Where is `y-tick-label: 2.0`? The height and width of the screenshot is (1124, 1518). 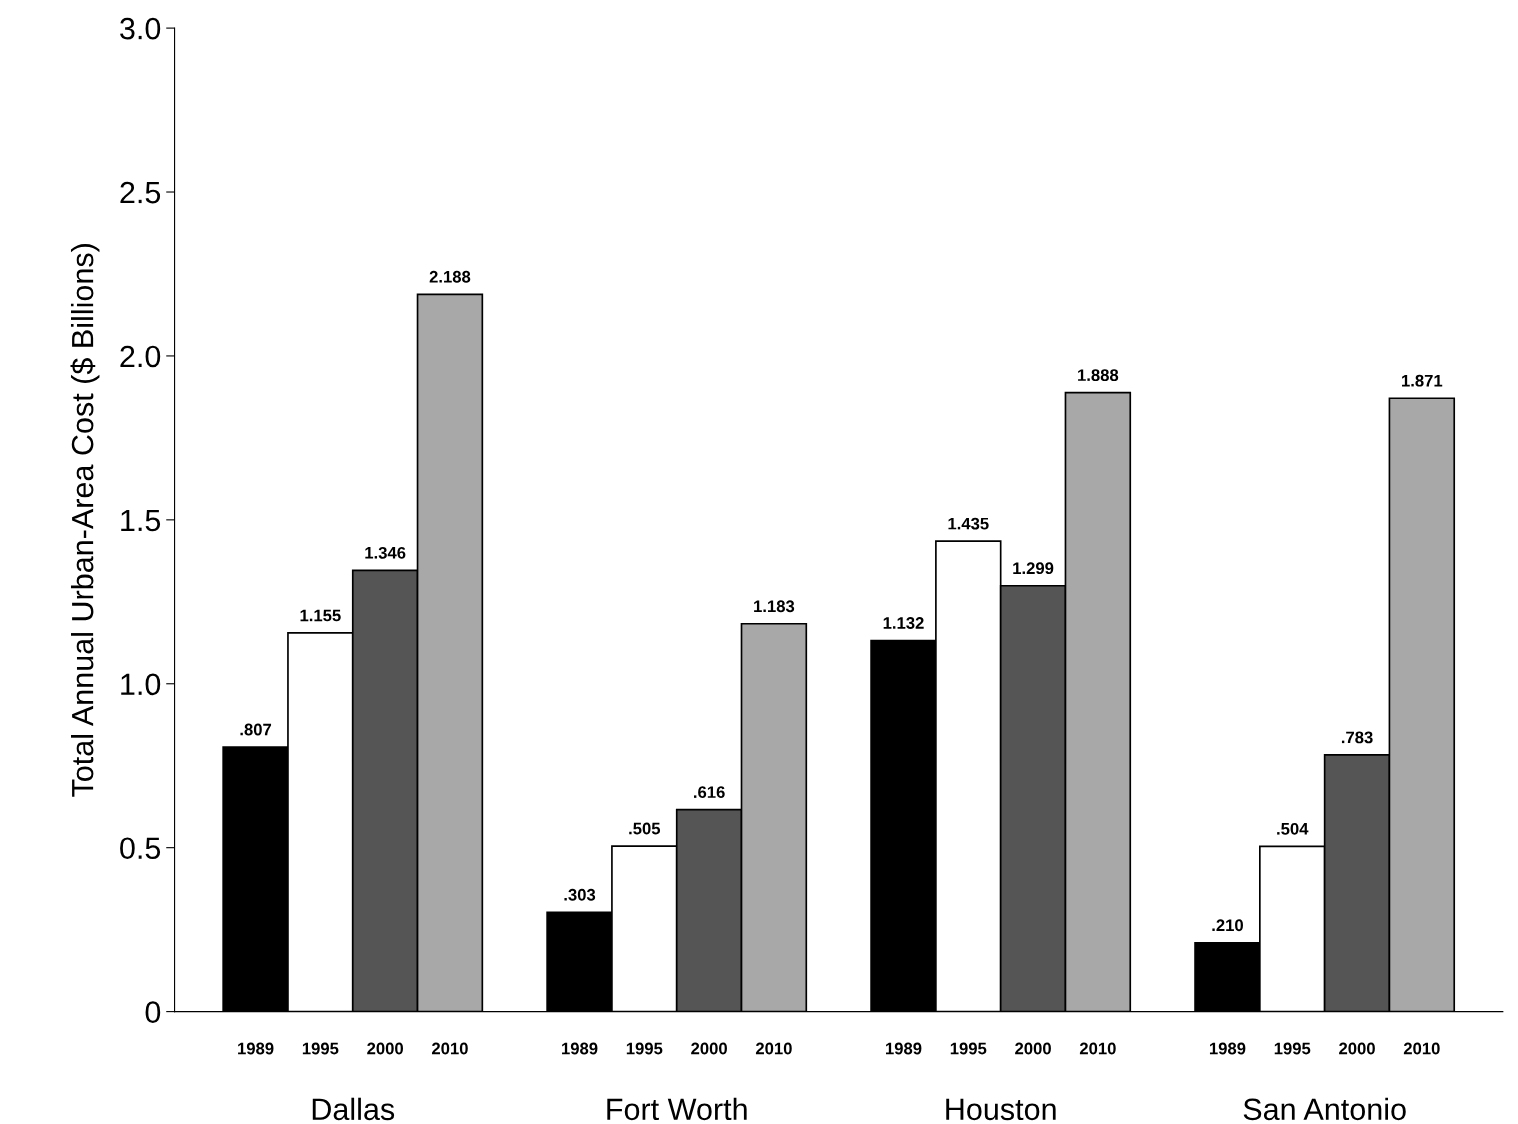 y-tick-label: 2.0 is located at coordinates (140, 356).